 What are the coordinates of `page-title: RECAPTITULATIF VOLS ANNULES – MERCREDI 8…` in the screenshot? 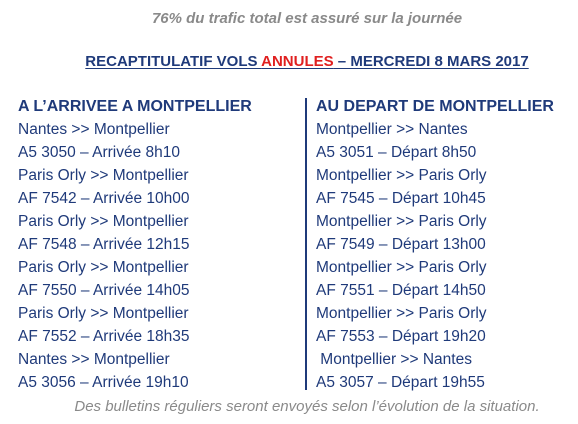 It's located at (289, 61).